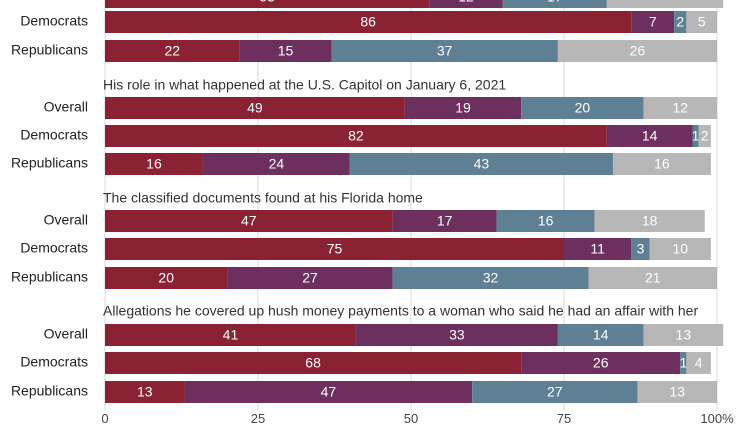 This screenshot has width=747, height=426. I want to click on segment-label: 86, so click(368, 22).